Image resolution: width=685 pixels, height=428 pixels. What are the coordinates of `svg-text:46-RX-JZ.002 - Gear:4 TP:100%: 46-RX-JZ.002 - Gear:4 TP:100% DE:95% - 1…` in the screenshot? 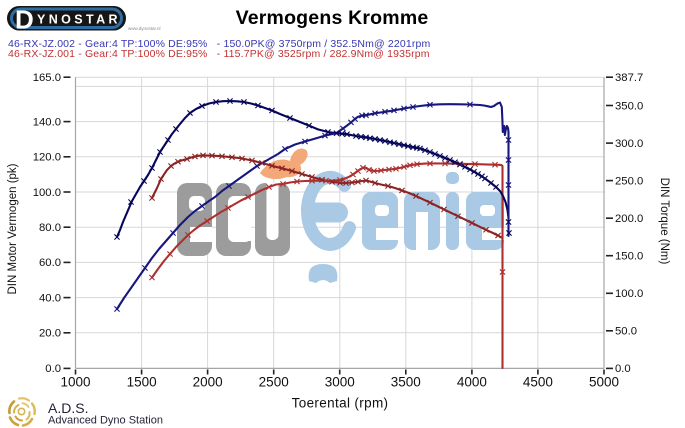 It's located at (219, 44).